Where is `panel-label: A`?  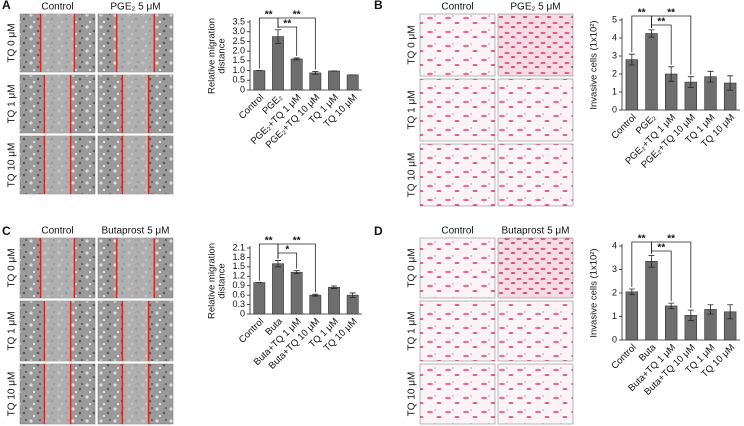 panel-label: A is located at coordinates (6, 6).